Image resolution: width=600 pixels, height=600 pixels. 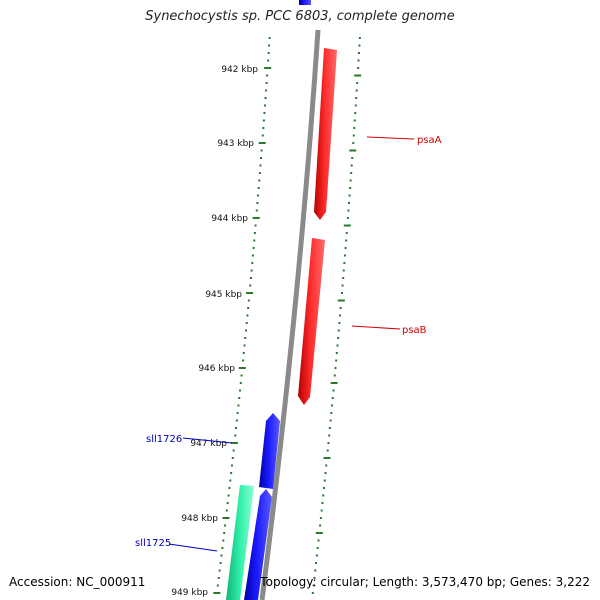 I want to click on gene-sll1726, so click(x=269, y=451).